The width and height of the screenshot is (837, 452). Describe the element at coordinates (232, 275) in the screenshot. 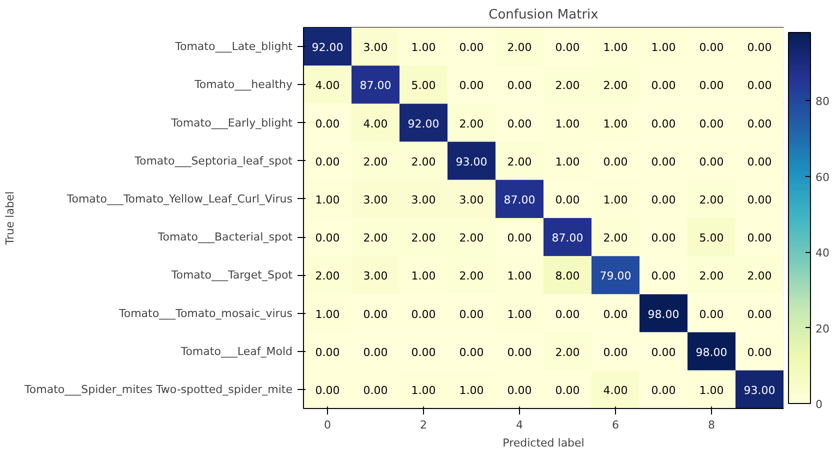

I see `y-tick-label: Tomato___Target_Spot` at that location.